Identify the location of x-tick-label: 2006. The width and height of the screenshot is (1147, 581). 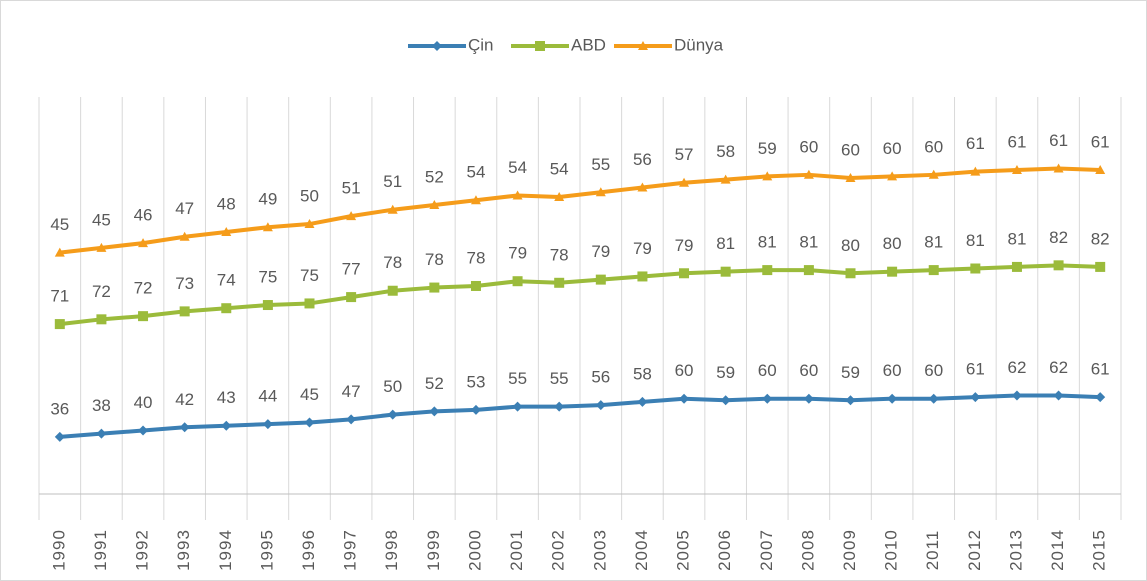
(724, 550).